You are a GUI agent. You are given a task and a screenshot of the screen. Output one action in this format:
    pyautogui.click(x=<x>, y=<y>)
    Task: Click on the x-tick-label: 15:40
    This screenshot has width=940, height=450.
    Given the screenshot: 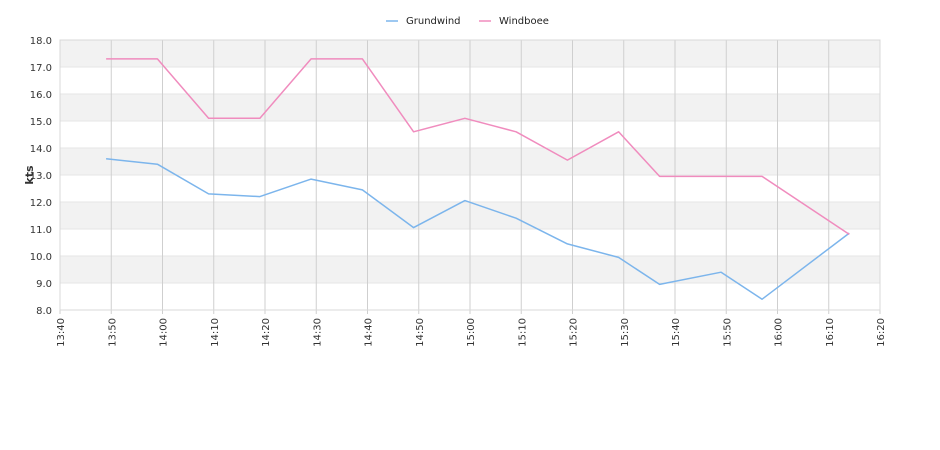 What is the action you would take?
    pyautogui.click(x=676, y=332)
    